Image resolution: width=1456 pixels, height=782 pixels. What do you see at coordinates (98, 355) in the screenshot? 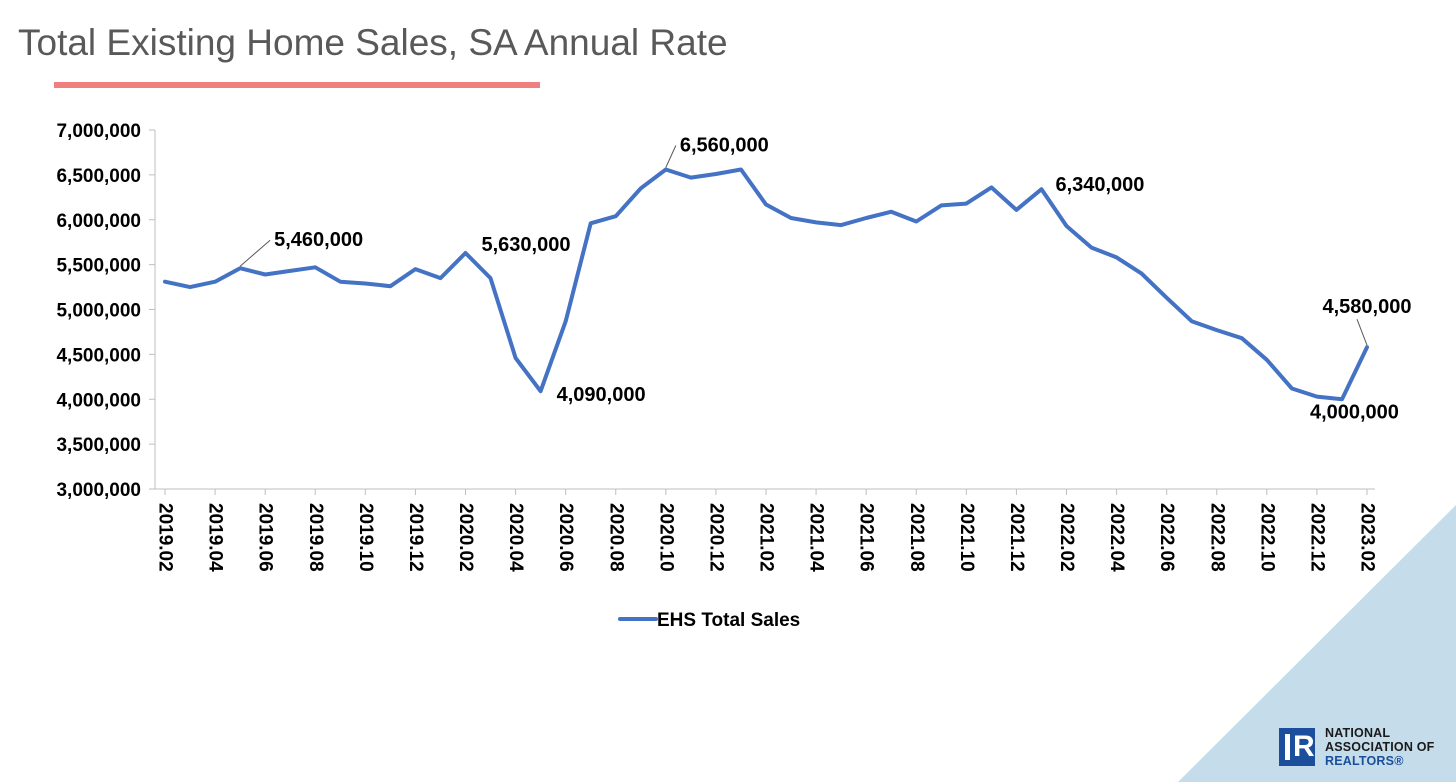
I see `y-tick-label: 4,500,000` at bounding box center [98, 355].